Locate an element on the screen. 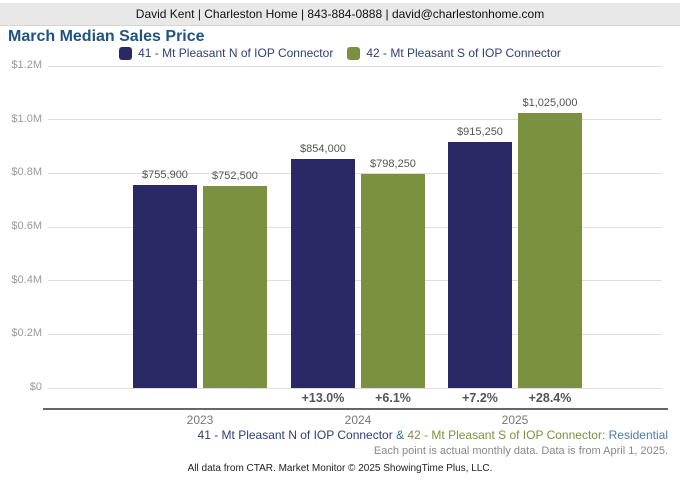  x-axis-year-label: 2025 is located at coordinates (515, 420).